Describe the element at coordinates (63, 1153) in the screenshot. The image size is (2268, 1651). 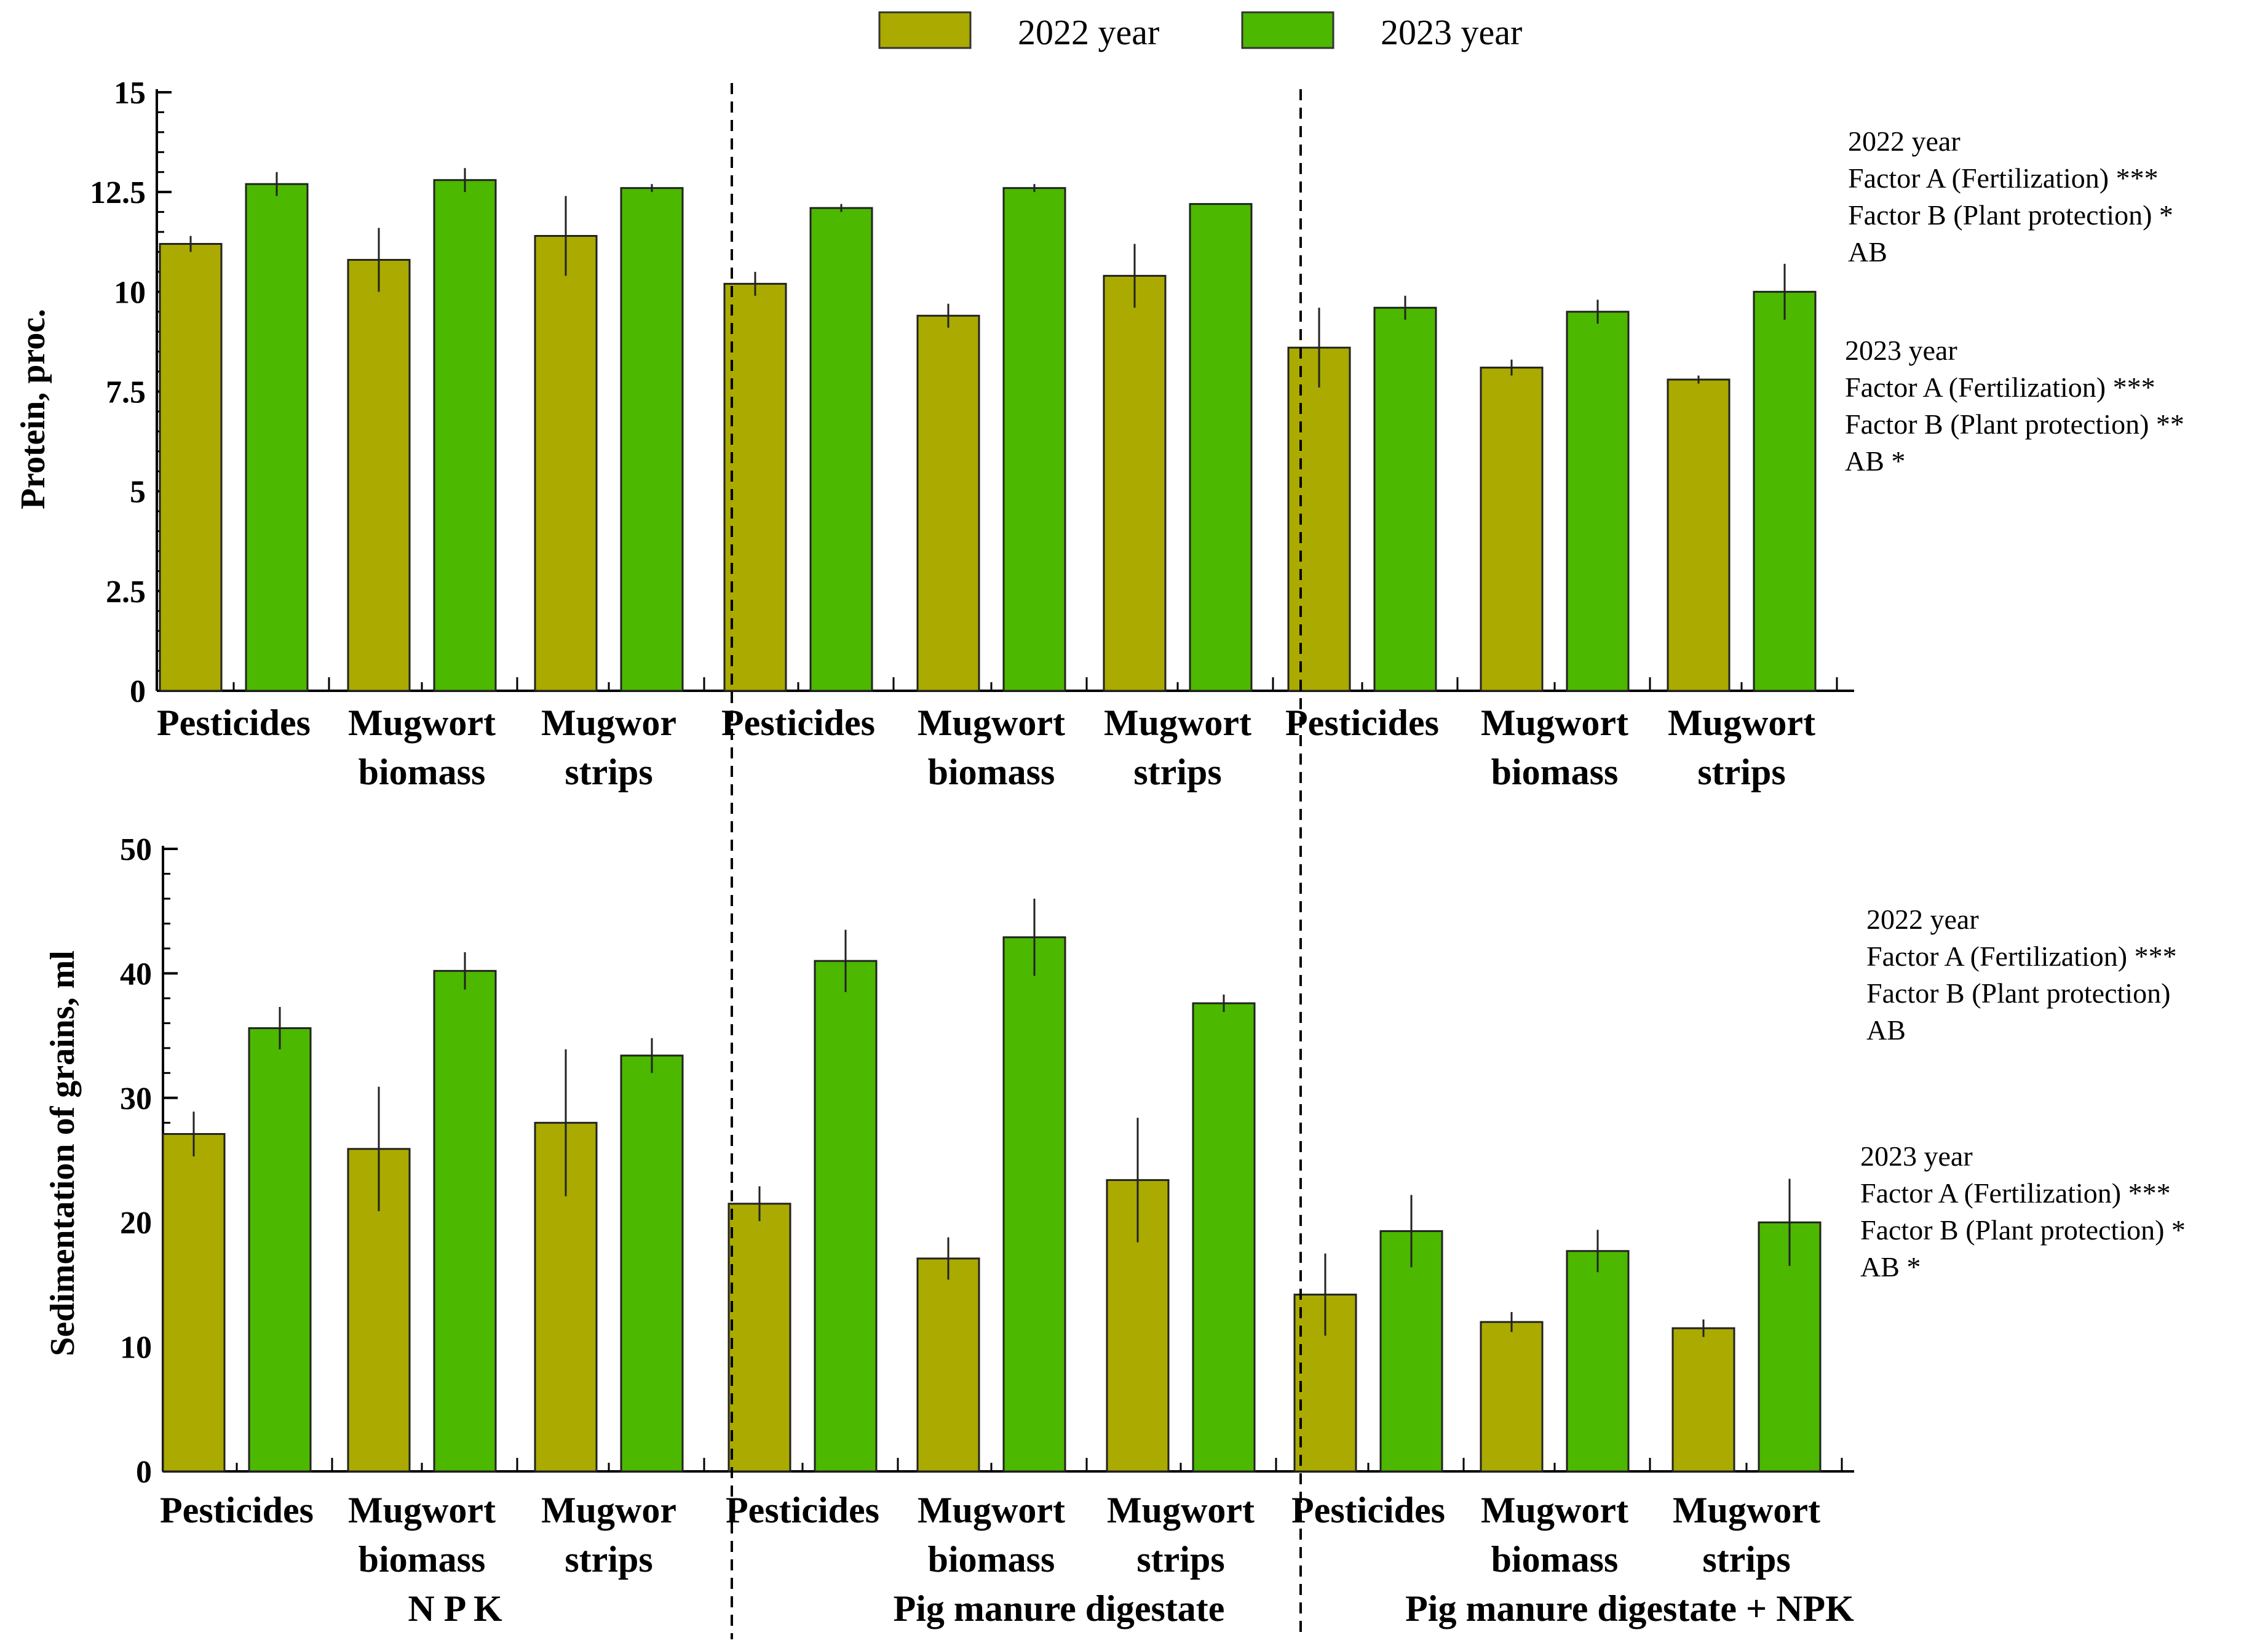
I see `sedimentation-y-axis-label: Sedimentation of grains, ml` at that location.